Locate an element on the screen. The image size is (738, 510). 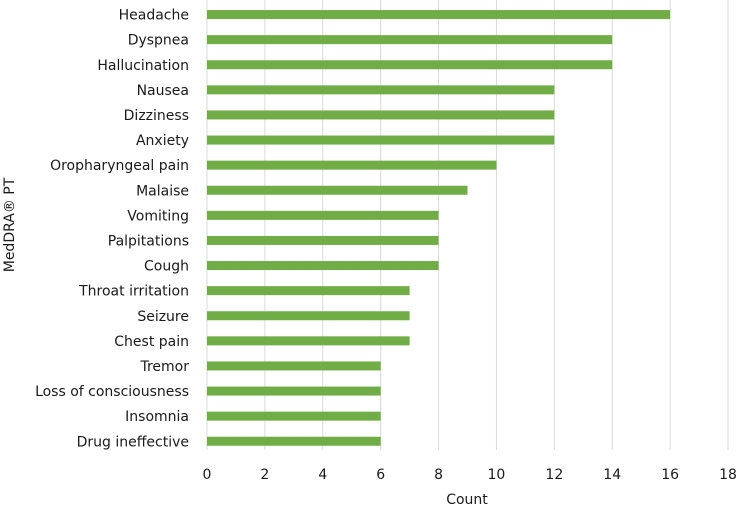
category-label: Chest pain is located at coordinates (151, 342).